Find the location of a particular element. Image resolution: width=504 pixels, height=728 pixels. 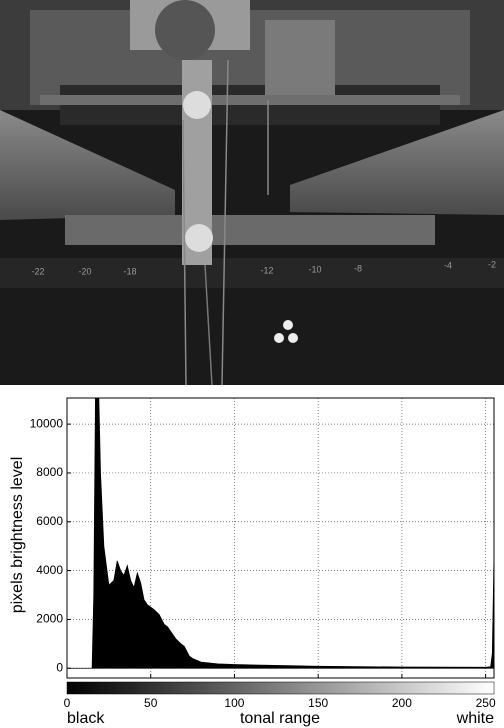

scale-label: -2 is located at coordinates (492, 264).